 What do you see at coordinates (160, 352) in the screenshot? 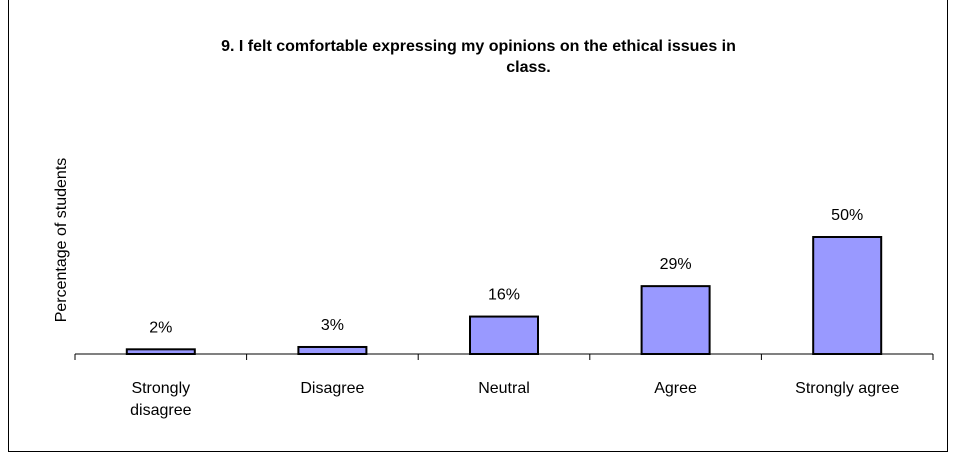
I see `bar-strongly-disagree` at bounding box center [160, 352].